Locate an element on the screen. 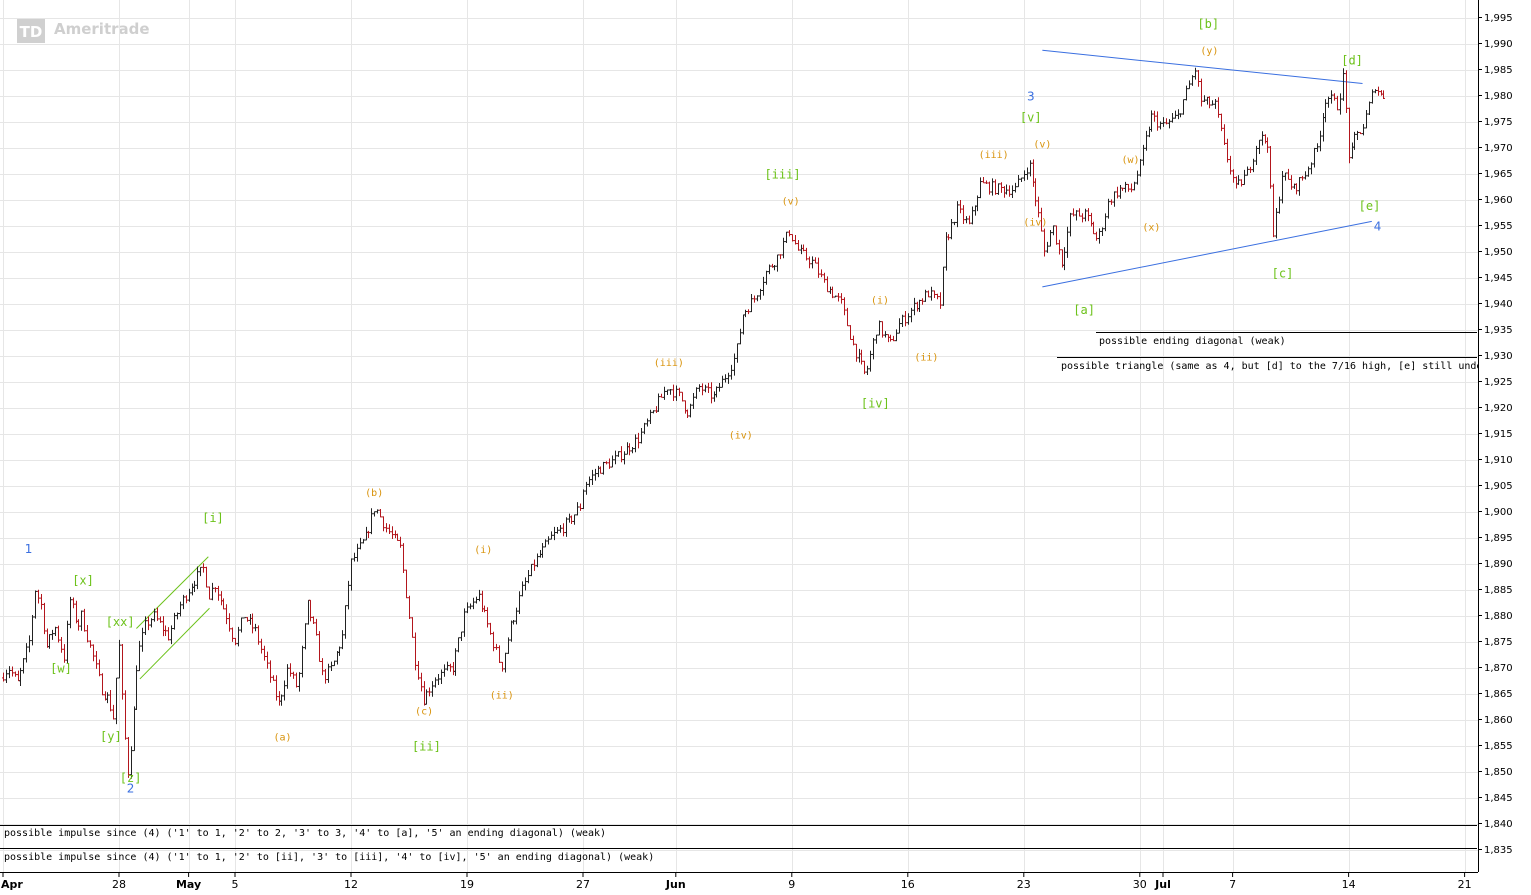 The height and width of the screenshot is (895, 1531). y-tick-label: 1,845 is located at coordinates (1498, 798).